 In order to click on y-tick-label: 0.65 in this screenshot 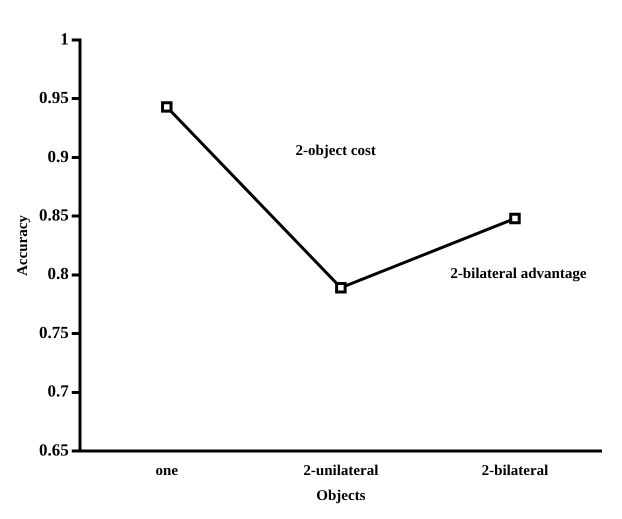, I will do `click(54, 450)`.